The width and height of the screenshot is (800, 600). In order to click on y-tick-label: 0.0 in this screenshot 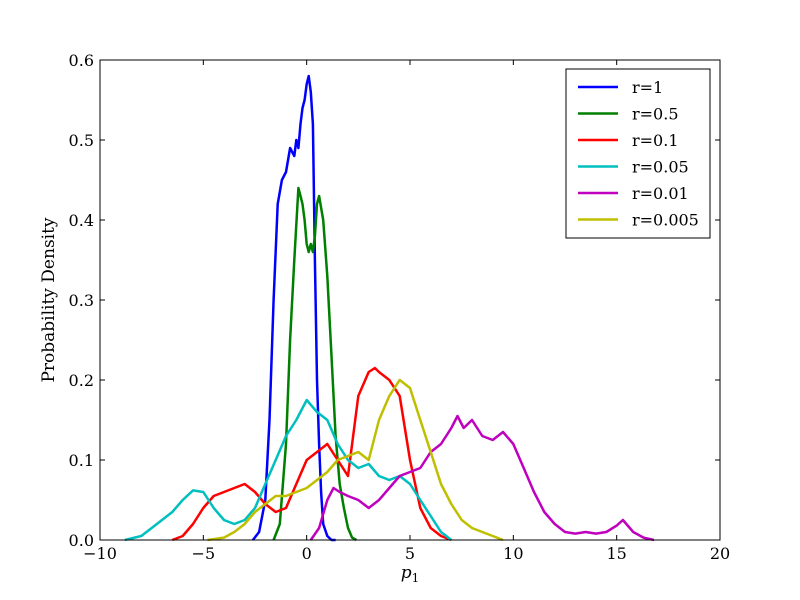, I will do `click(81, 540)`.